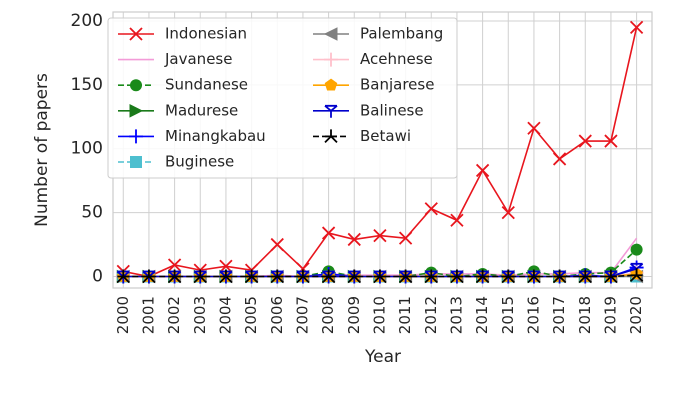 The height and width of the screenshot is (402, 685). What do you see at coordinates (508, 315) in the screenshot?
I see `x-tick-label: 2015` at bounding box center [508, 315].